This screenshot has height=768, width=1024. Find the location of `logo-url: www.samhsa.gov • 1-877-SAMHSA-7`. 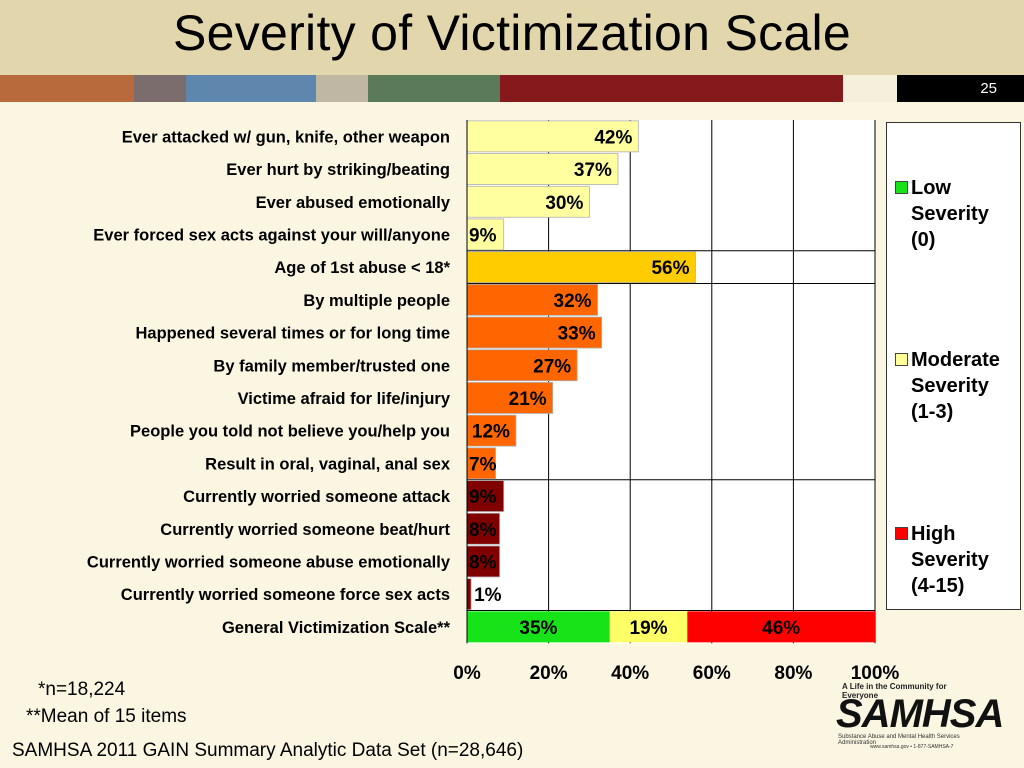

logo-url: www.samhsa.gov • 1-877-SAMHSA-7 is located at coordinates (912, 747).